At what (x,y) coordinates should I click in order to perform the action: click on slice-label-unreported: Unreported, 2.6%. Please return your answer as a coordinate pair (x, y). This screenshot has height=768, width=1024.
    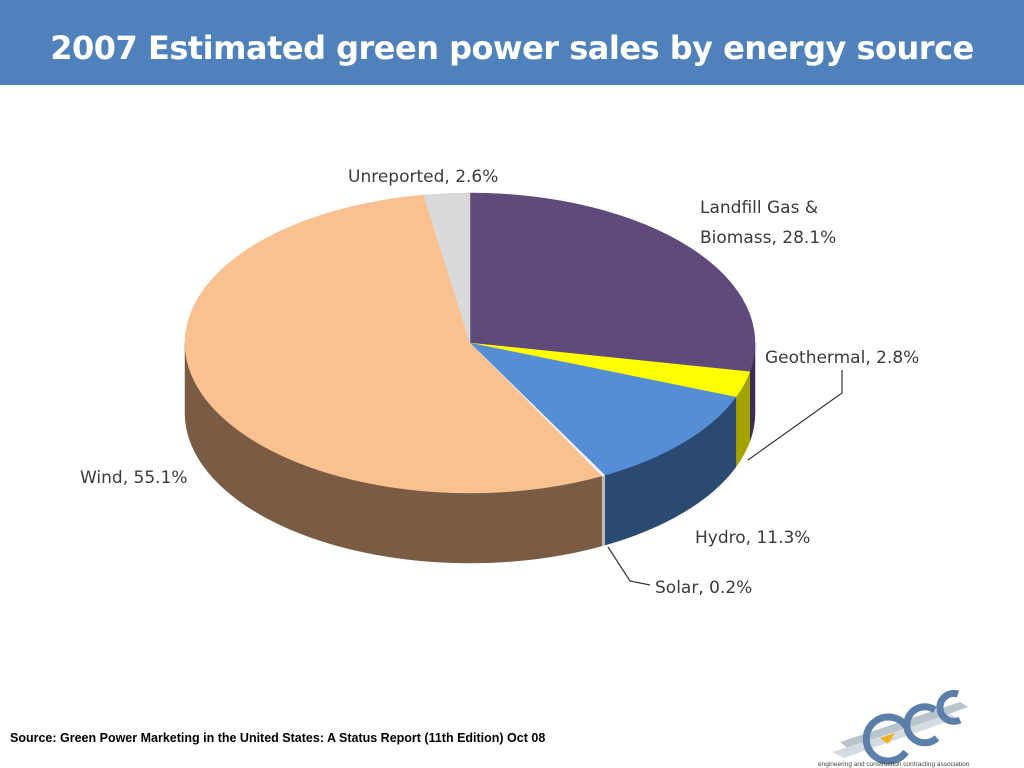
    Looking at the image, I should click on (423, 177).